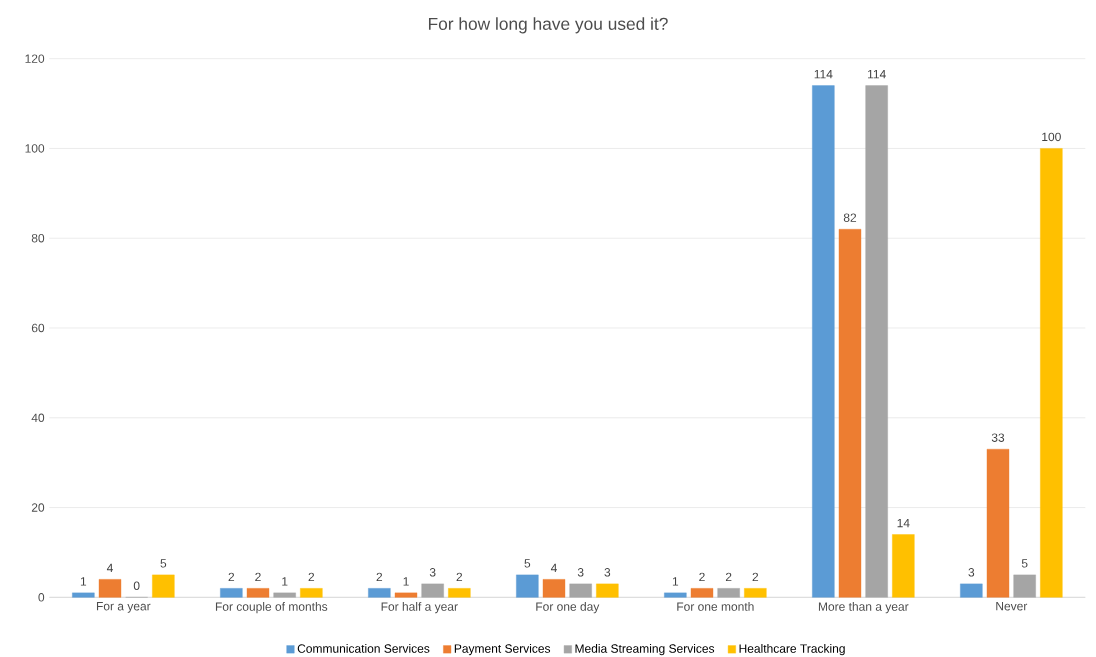 This screenshot has width=1096, height=657. Describe the element at coordinates (548, 25) in the screenshot. I see `chart-title: For how long have you used it?` at that location.